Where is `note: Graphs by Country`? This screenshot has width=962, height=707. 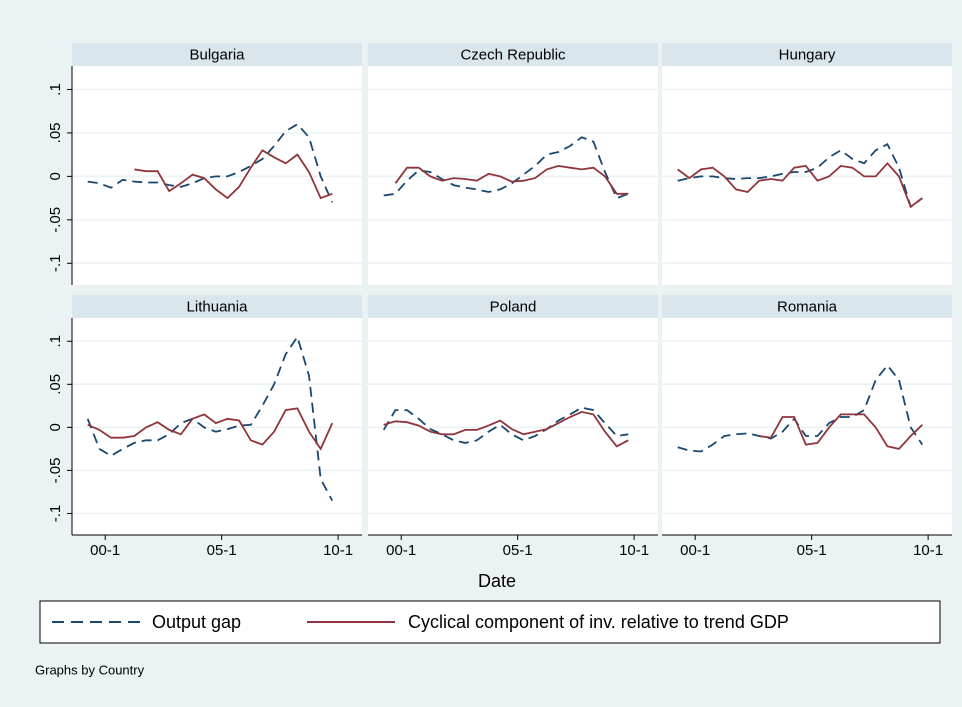 note: Graphs by Country is located at coordinates (90, 669).